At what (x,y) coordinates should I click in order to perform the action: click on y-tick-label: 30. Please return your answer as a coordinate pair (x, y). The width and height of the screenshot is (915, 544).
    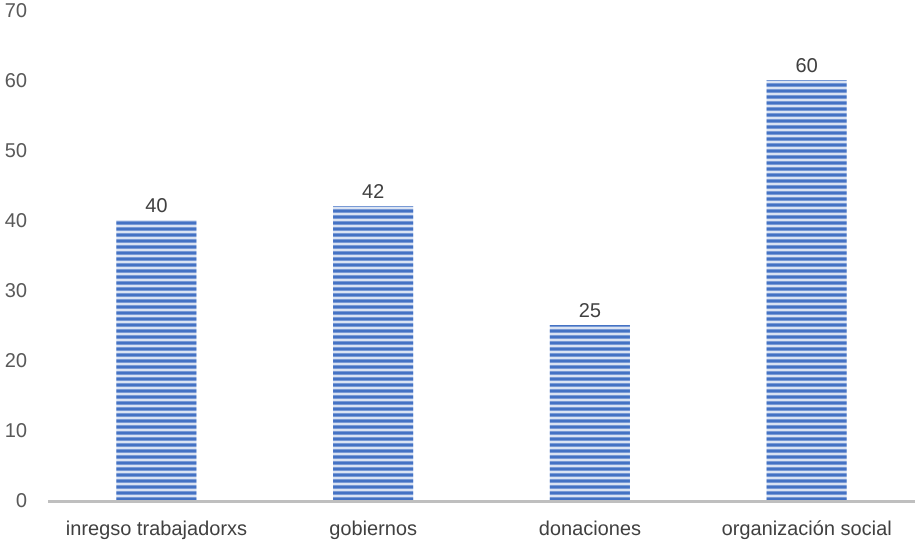
    Looking at the image, I should click on (15, 291).